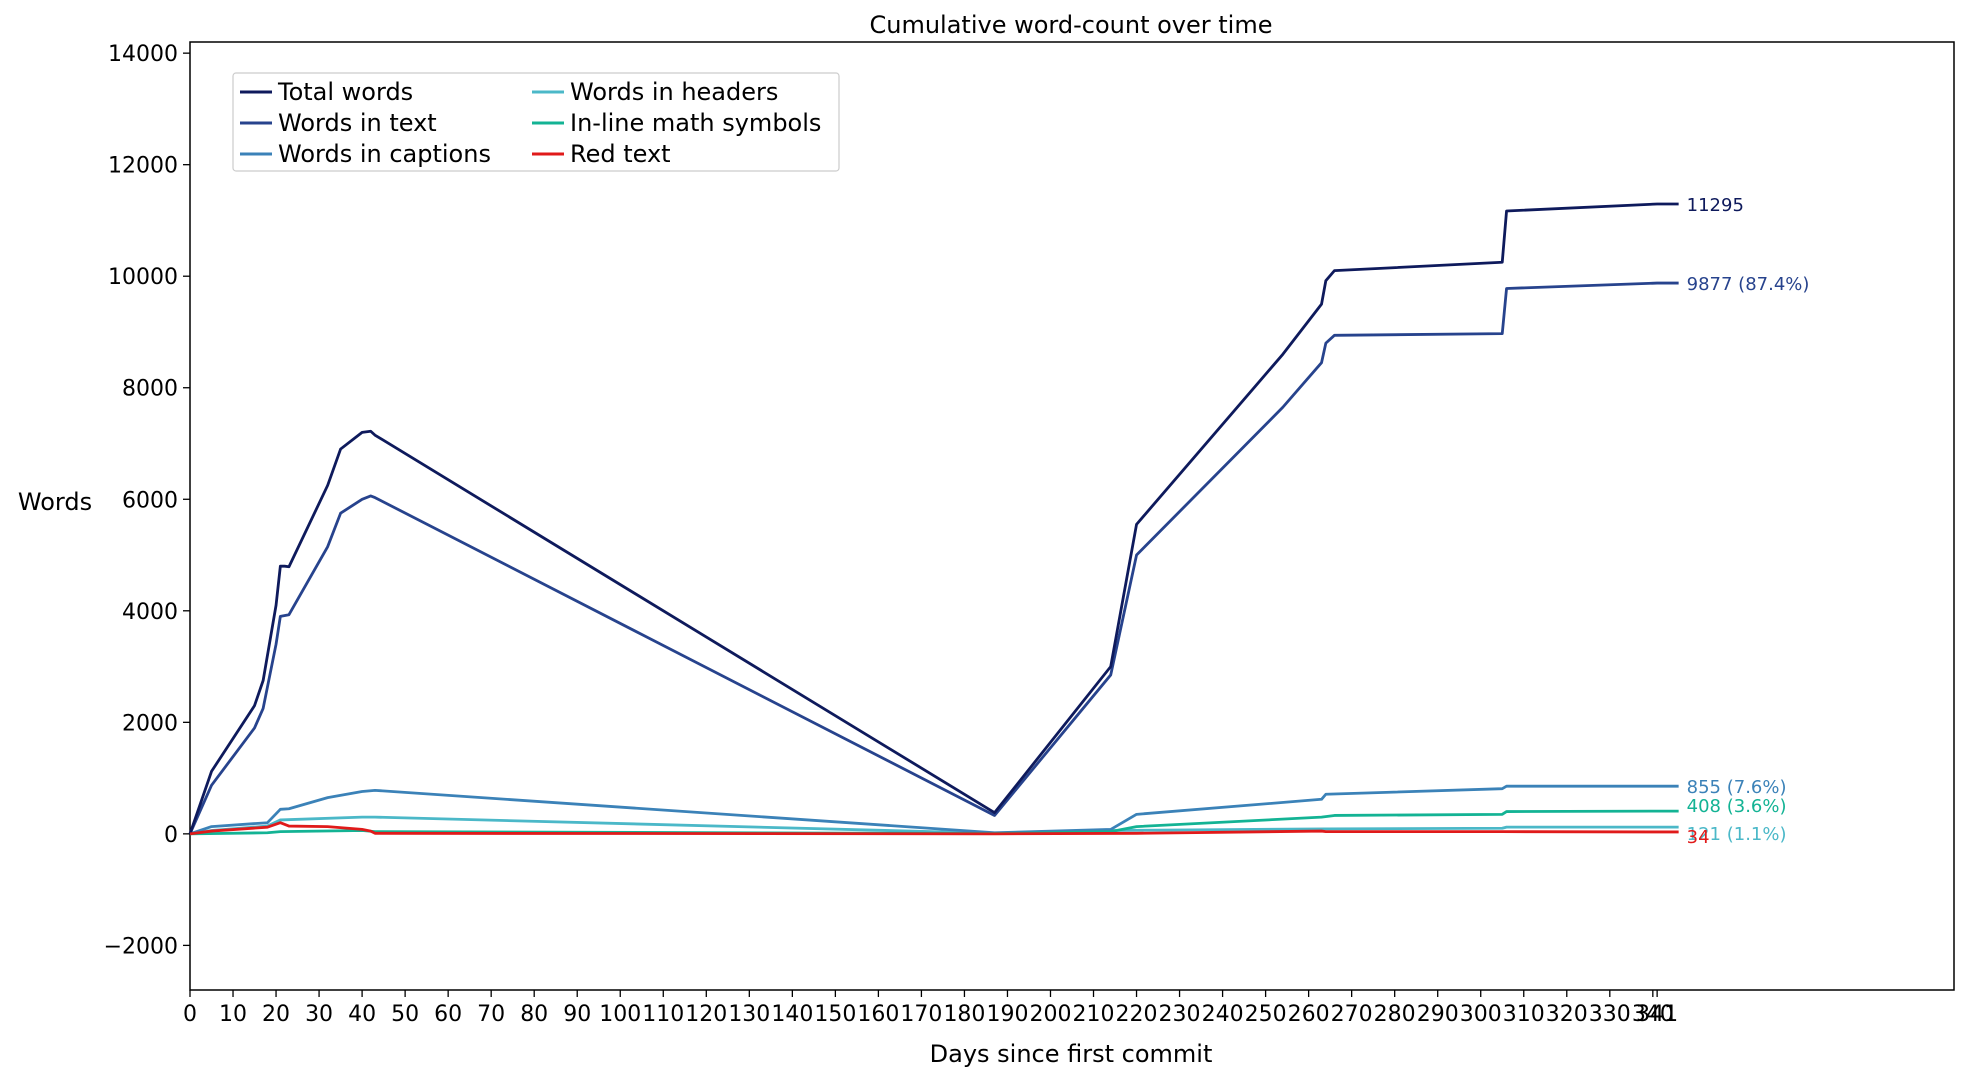  What do you see at coordinates (1653, 1014) in the screenshot?
I see `x-tick-label: 340` at bounding box center [1653, 1014].